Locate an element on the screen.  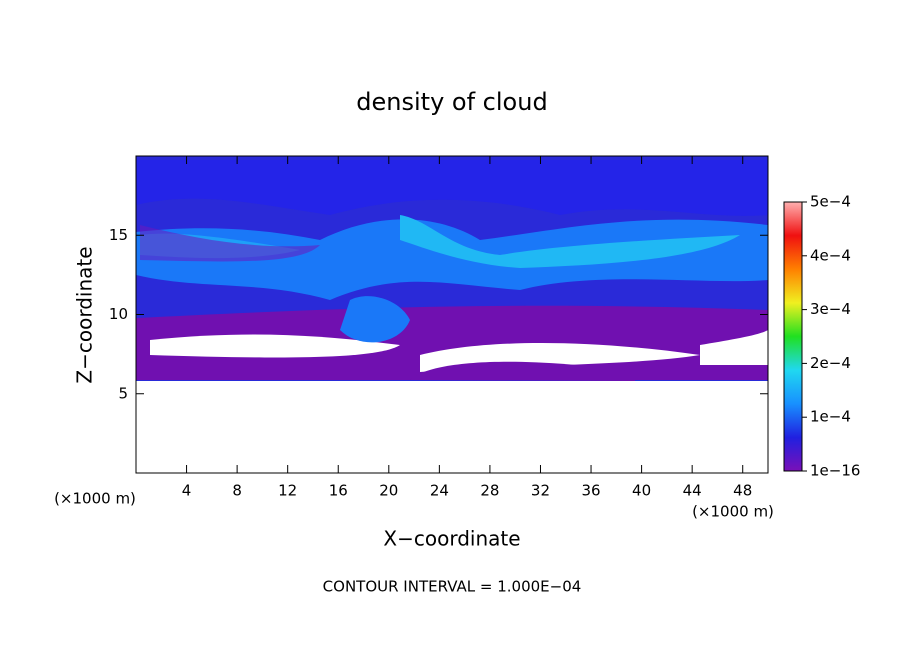
y-axis-label: Z−coordinate is located at coordinates (85, 314).